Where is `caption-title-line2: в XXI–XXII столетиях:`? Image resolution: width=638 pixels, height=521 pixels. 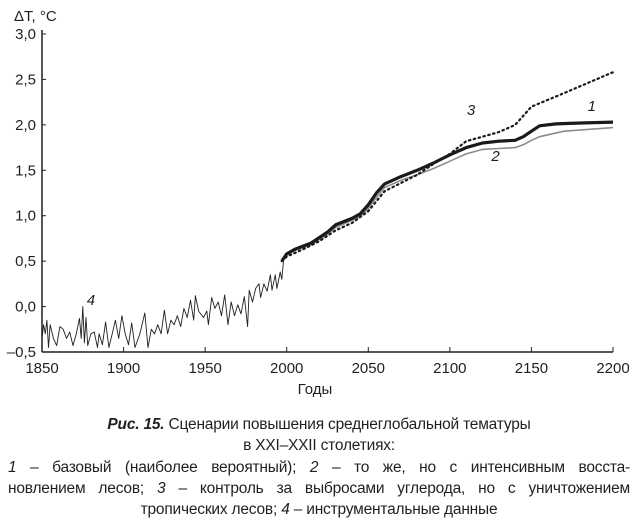
caption-title-line2: в XXI–XXII столетиях: is located at coordinates (319, 445).